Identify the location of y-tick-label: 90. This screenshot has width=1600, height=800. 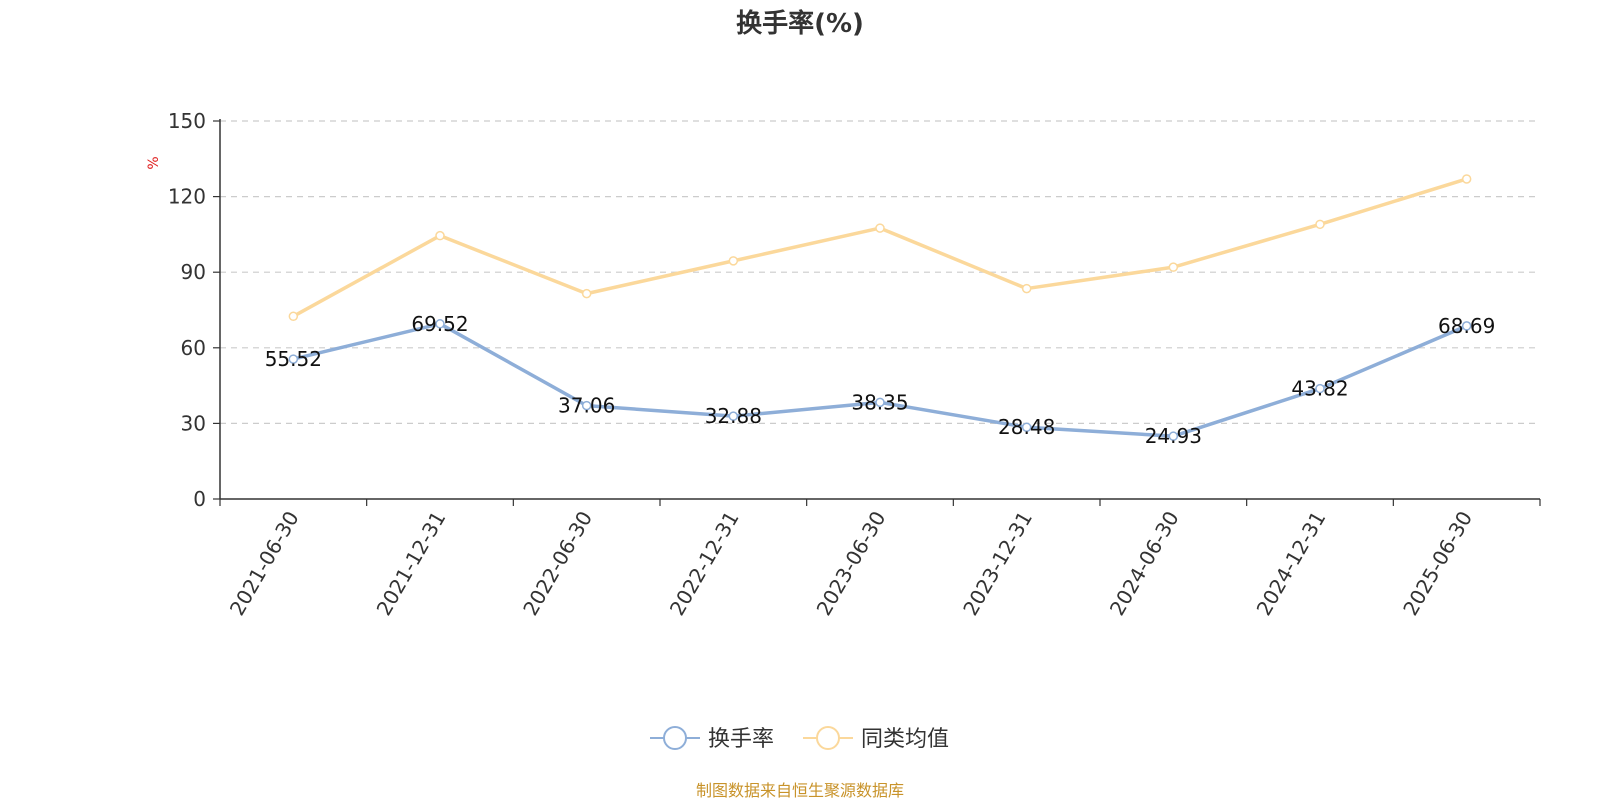
(193, 272).